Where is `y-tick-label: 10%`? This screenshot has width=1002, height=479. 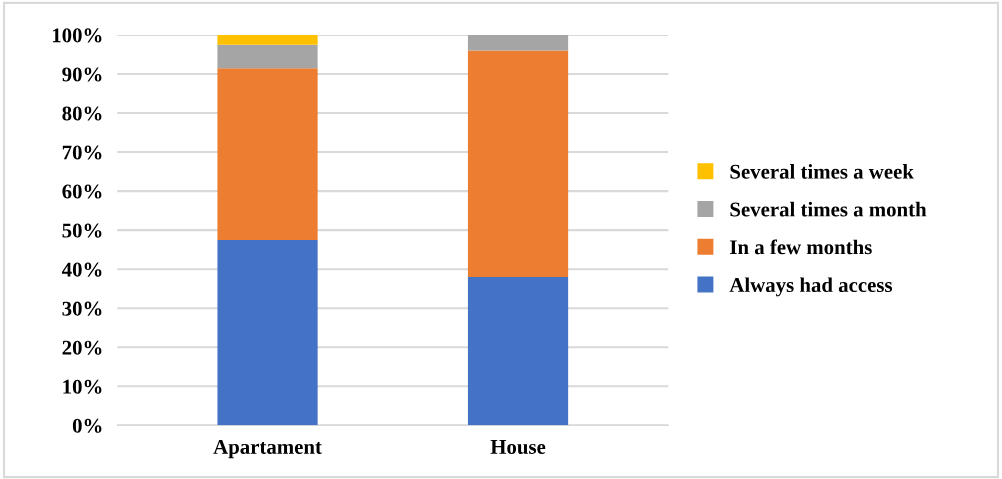
y-tick-label: 10% is located at coordinates (82, 386).